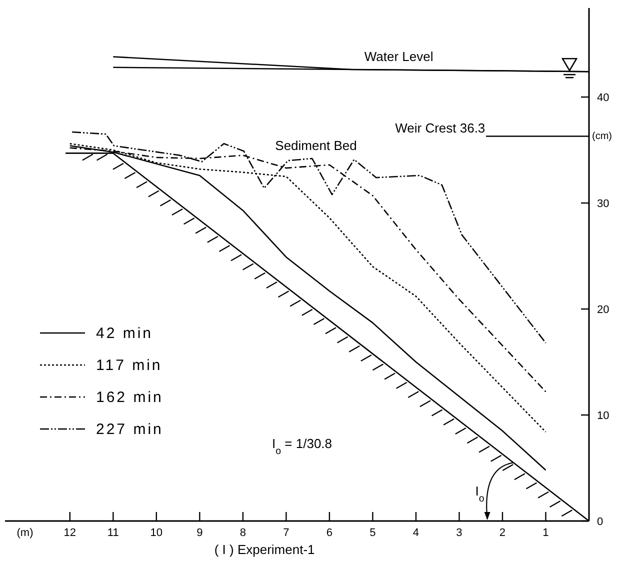 This screenshot has height=561, width=617. What do you see at coordinates (264, 549) in the screenshot?
I see `text: ( I ) Experiment-1` at bounding box center [264, 549].